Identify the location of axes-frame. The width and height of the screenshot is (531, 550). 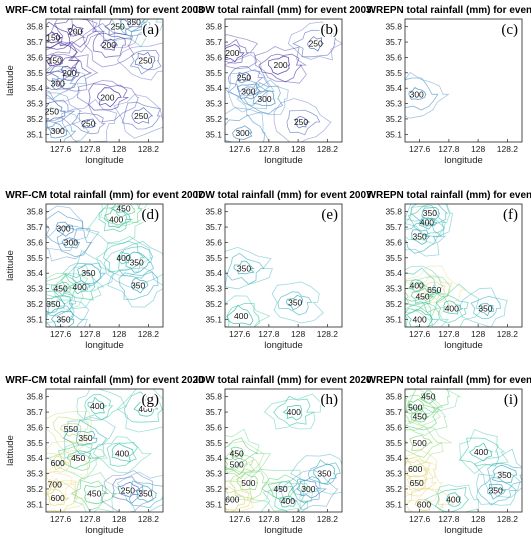
(463, 265).